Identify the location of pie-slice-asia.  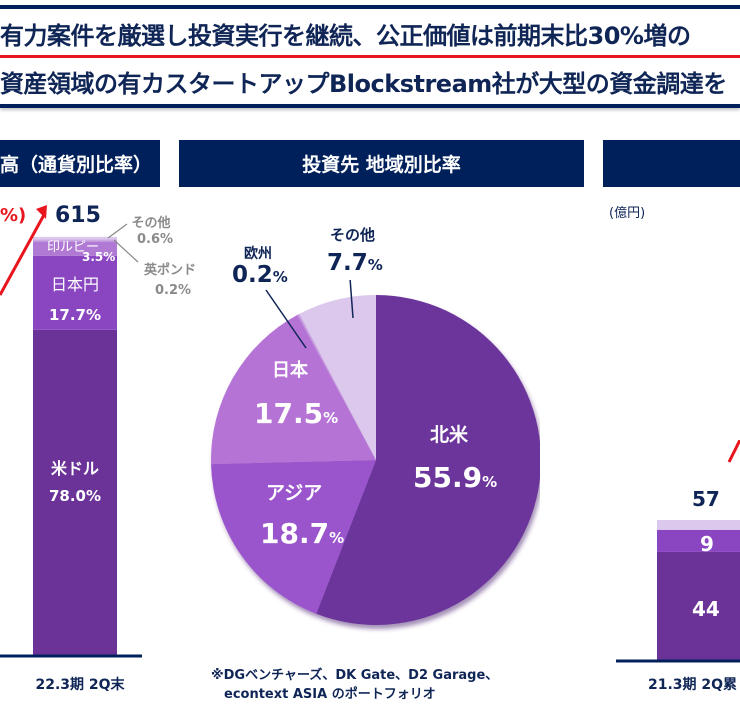
(293, 537).